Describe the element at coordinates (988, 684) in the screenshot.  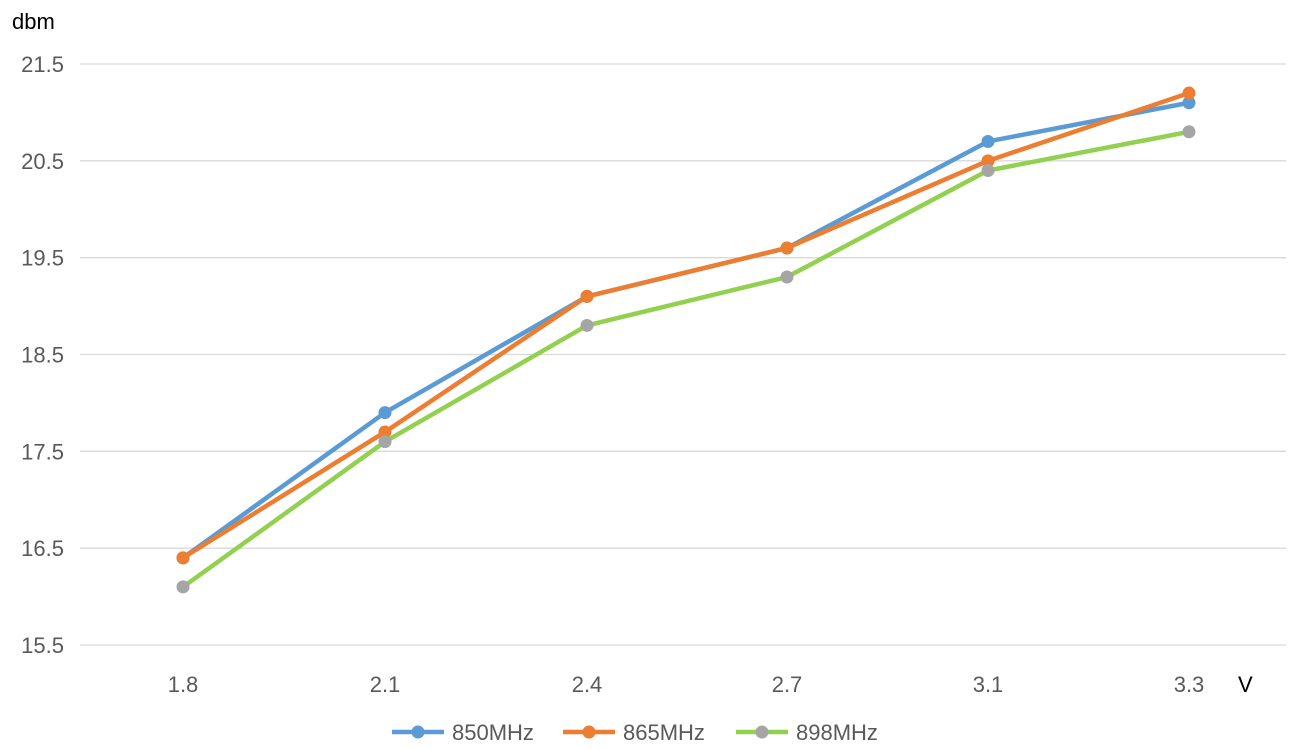
I see `x-tick-label: 3.1` at that location.